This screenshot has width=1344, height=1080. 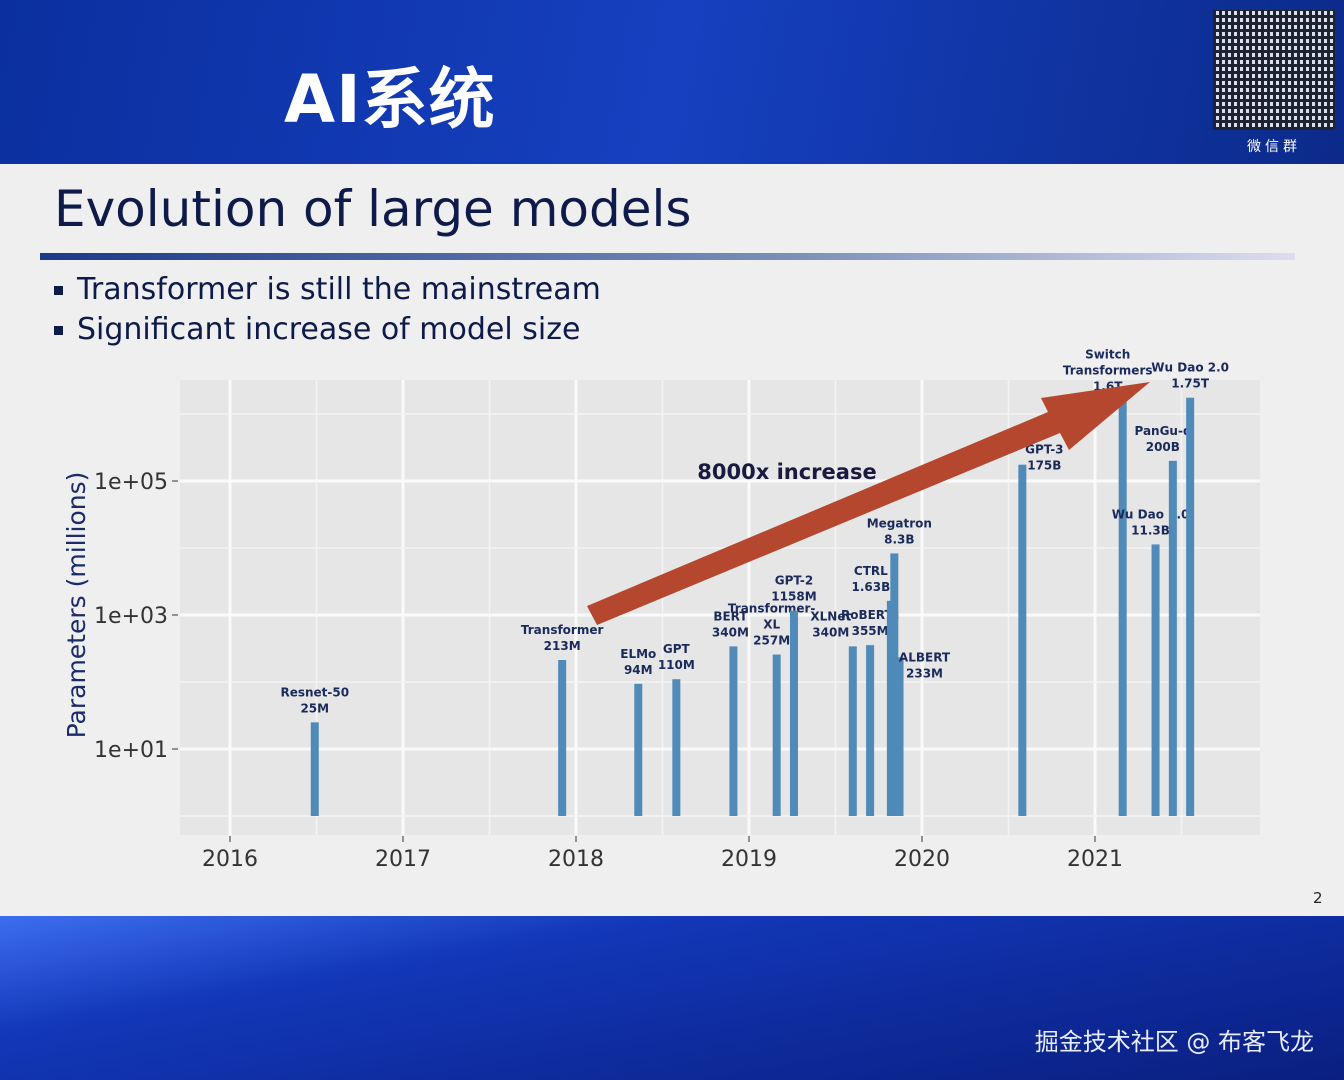 What do you see at coordinates (899, 531) in the screenshot?
I see `data-label: Megatron 8.3B` at bounding box center [899, 531].